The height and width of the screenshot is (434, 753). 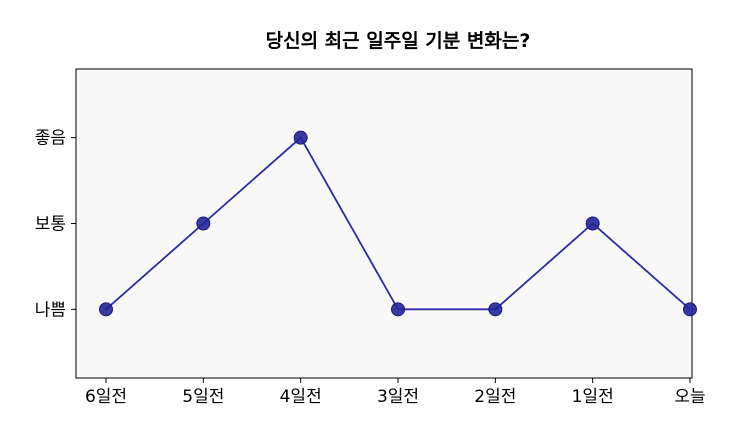 What do you see at coordinates (50, 139) in the screenshot?
I see `y-tick-label: 좋음` at bounding box center [50, 139].